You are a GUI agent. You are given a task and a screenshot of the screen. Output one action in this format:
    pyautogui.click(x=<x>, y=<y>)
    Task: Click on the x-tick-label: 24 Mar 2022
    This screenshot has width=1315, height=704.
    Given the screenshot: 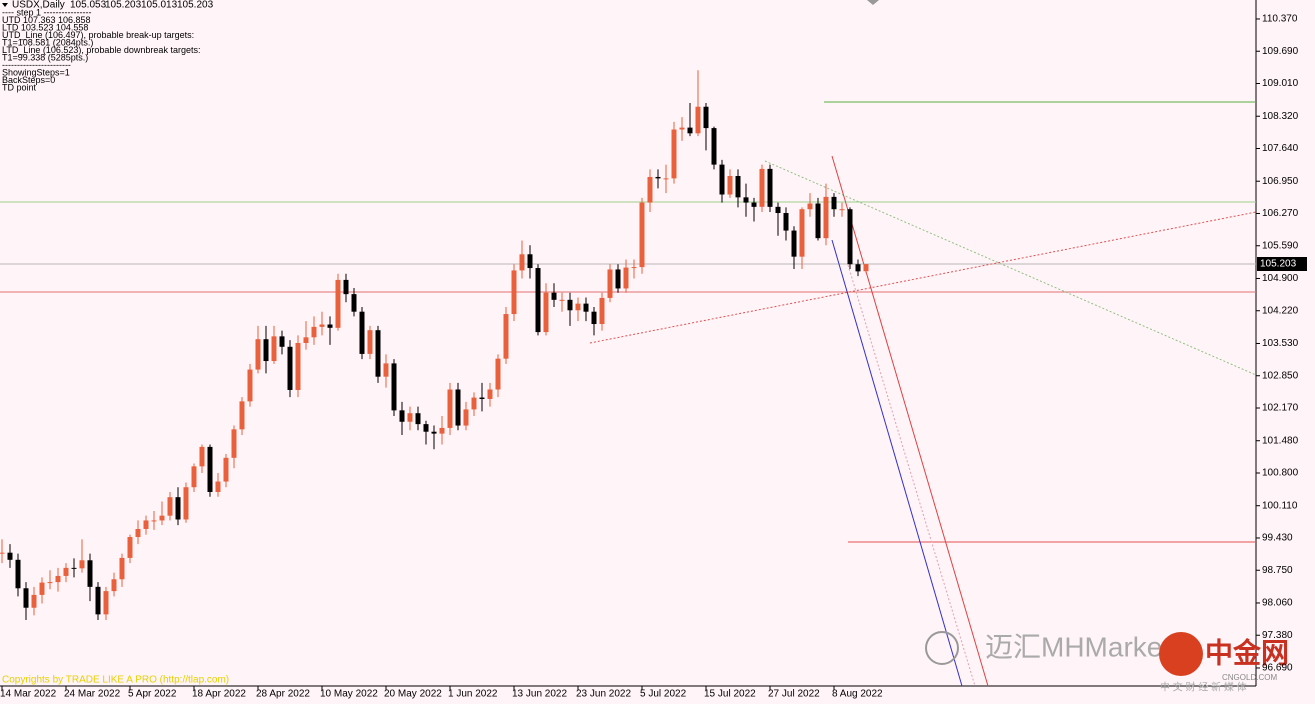 What is the action you would take?
    pyautogui.click(x=92, y=694)
    